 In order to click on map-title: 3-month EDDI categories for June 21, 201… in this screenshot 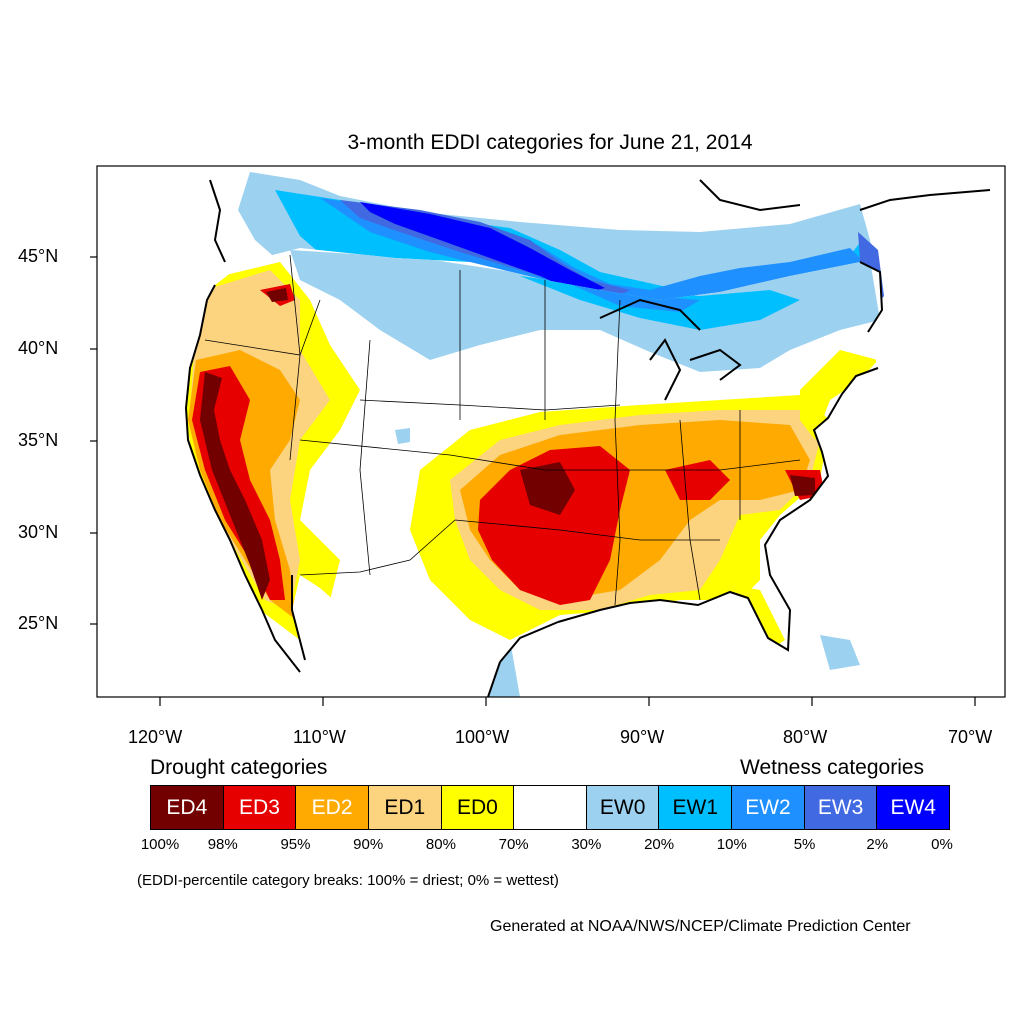, I will do `click(550, 142)`.